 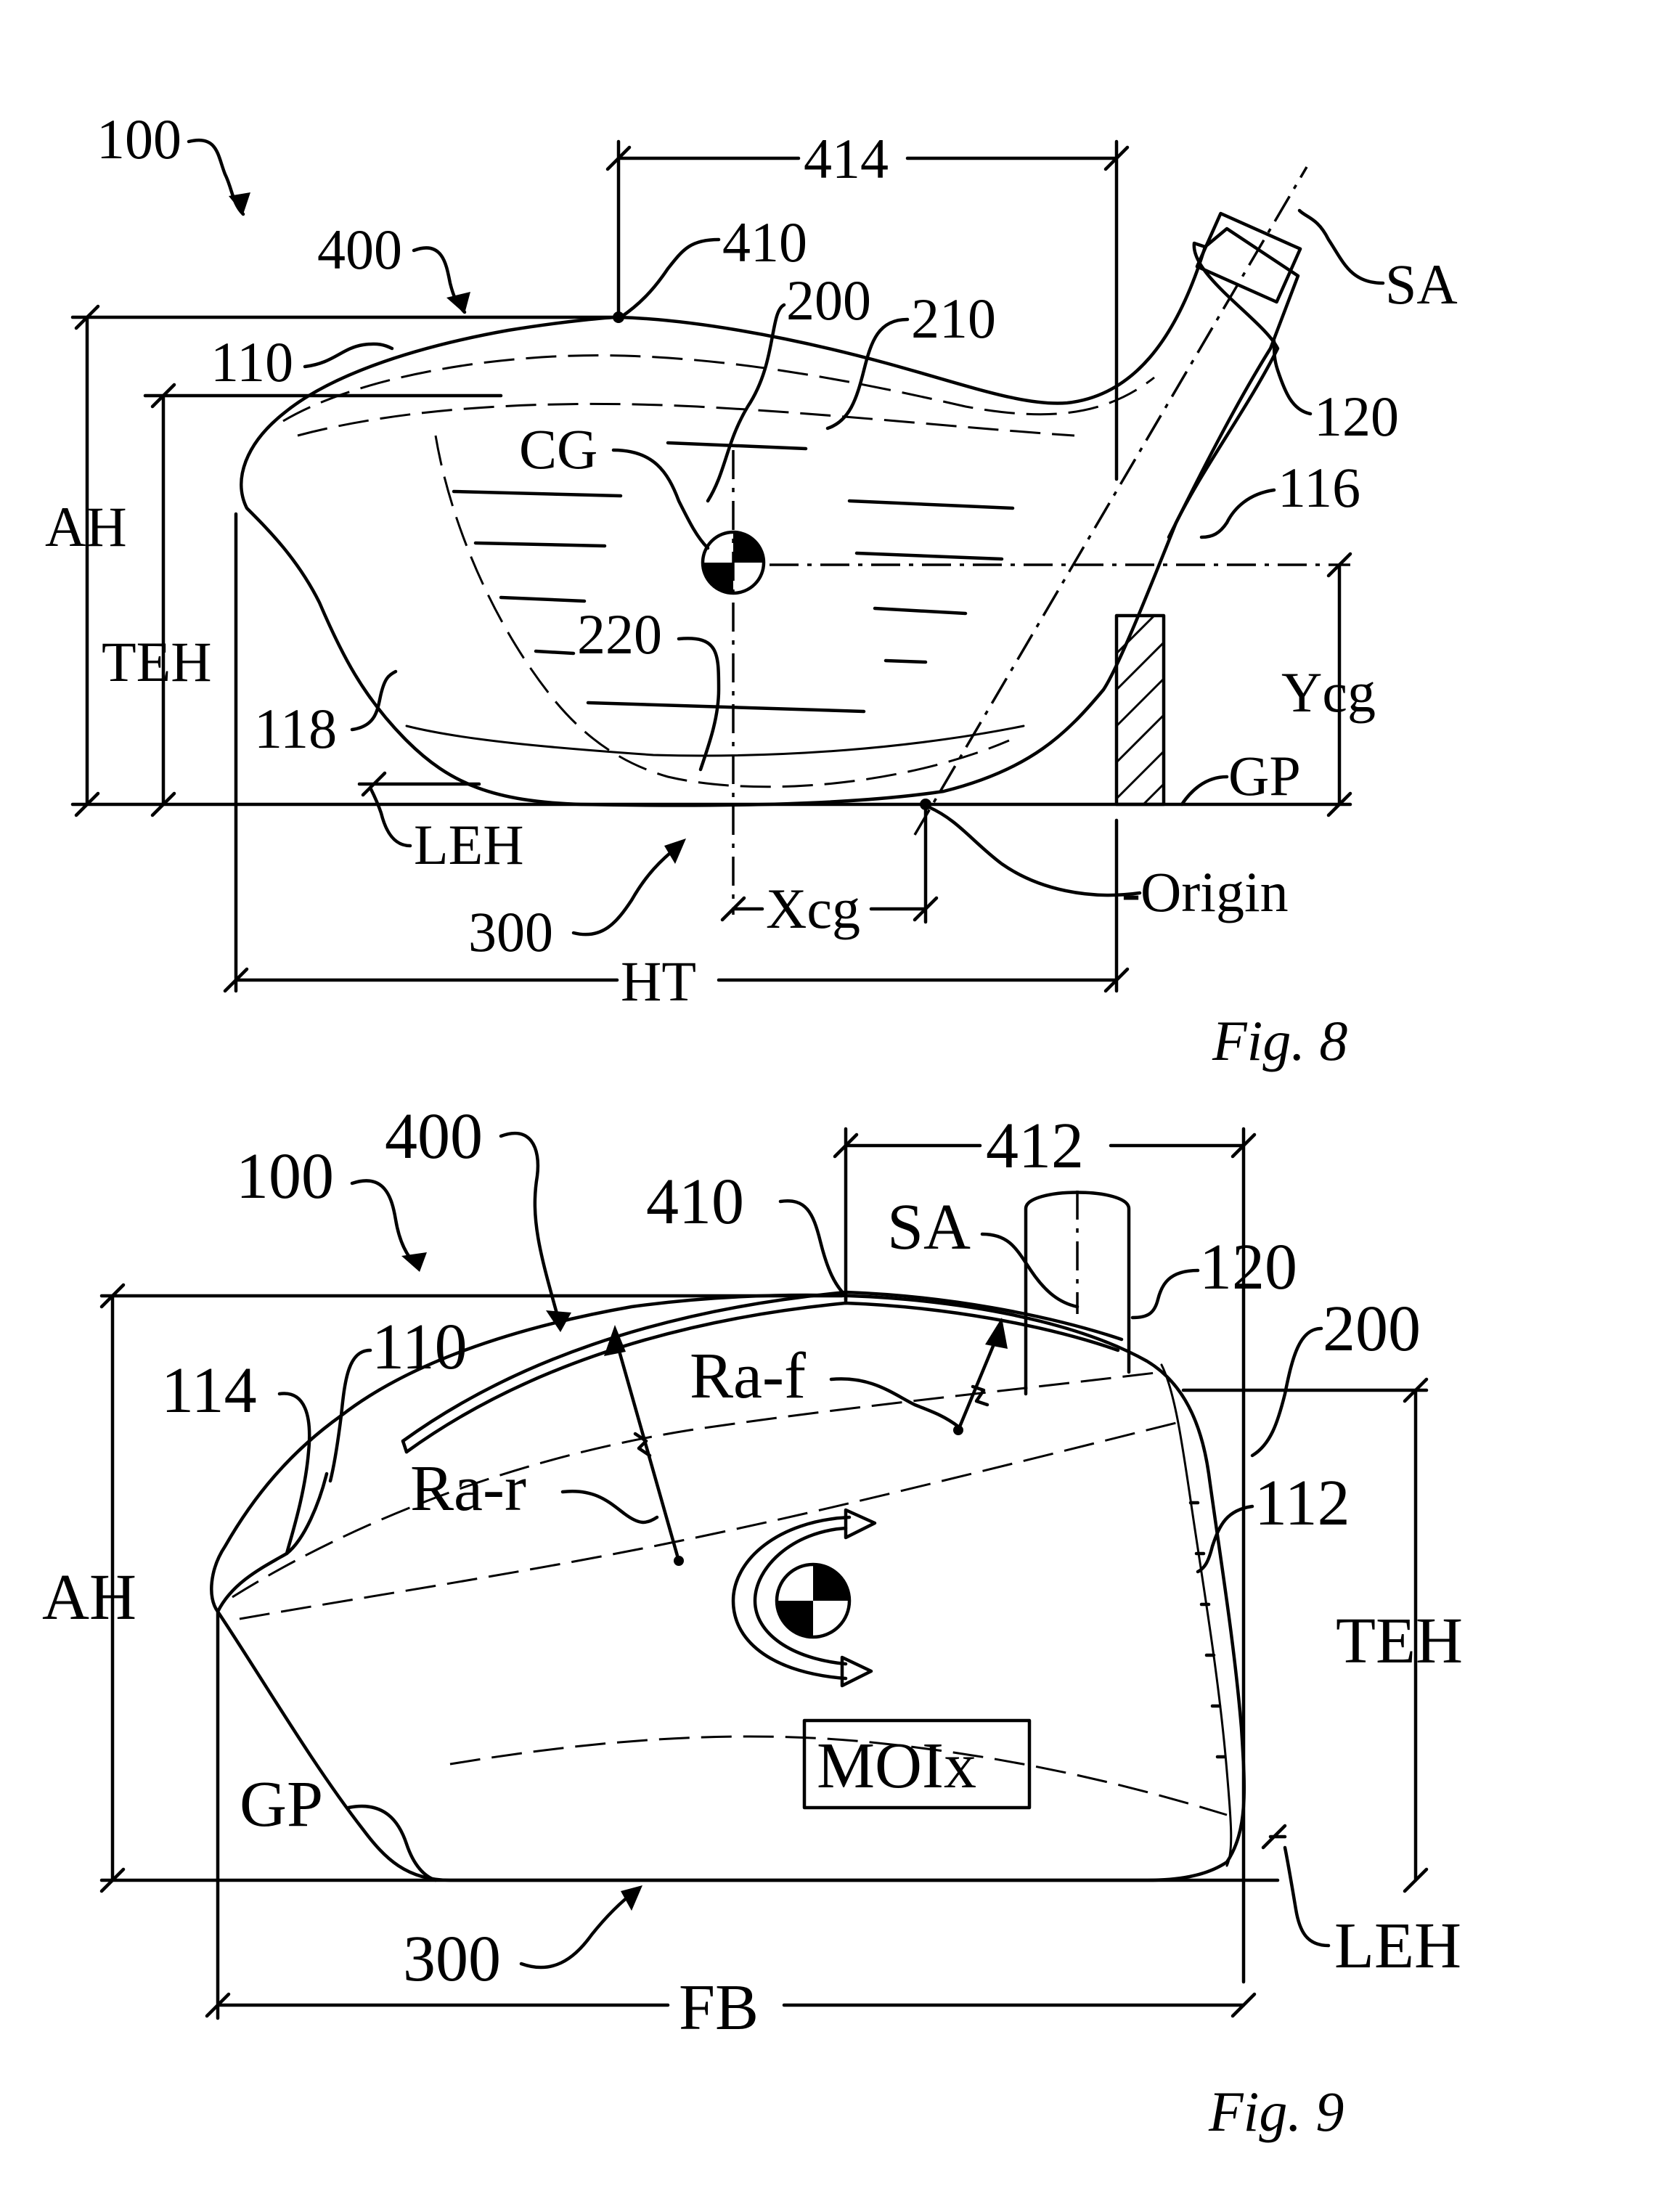 I want to click on fig8-xcg-tick-left, so click(x=733, y=909).